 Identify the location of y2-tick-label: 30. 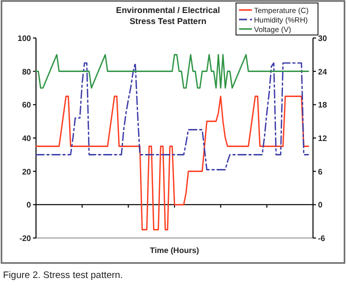
(323, 38).